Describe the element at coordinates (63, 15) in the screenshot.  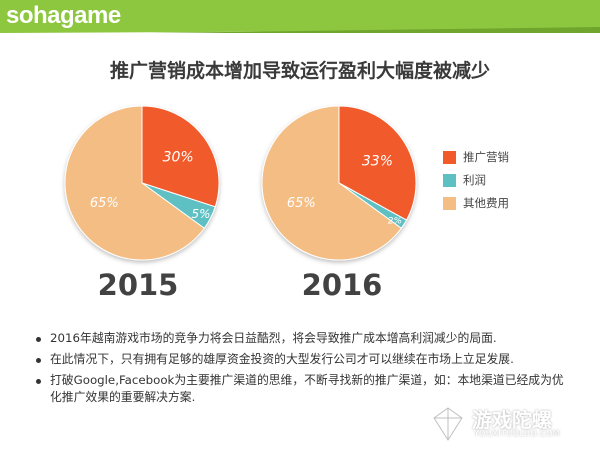
I see `sohagame-logo: sohagame` at that location.